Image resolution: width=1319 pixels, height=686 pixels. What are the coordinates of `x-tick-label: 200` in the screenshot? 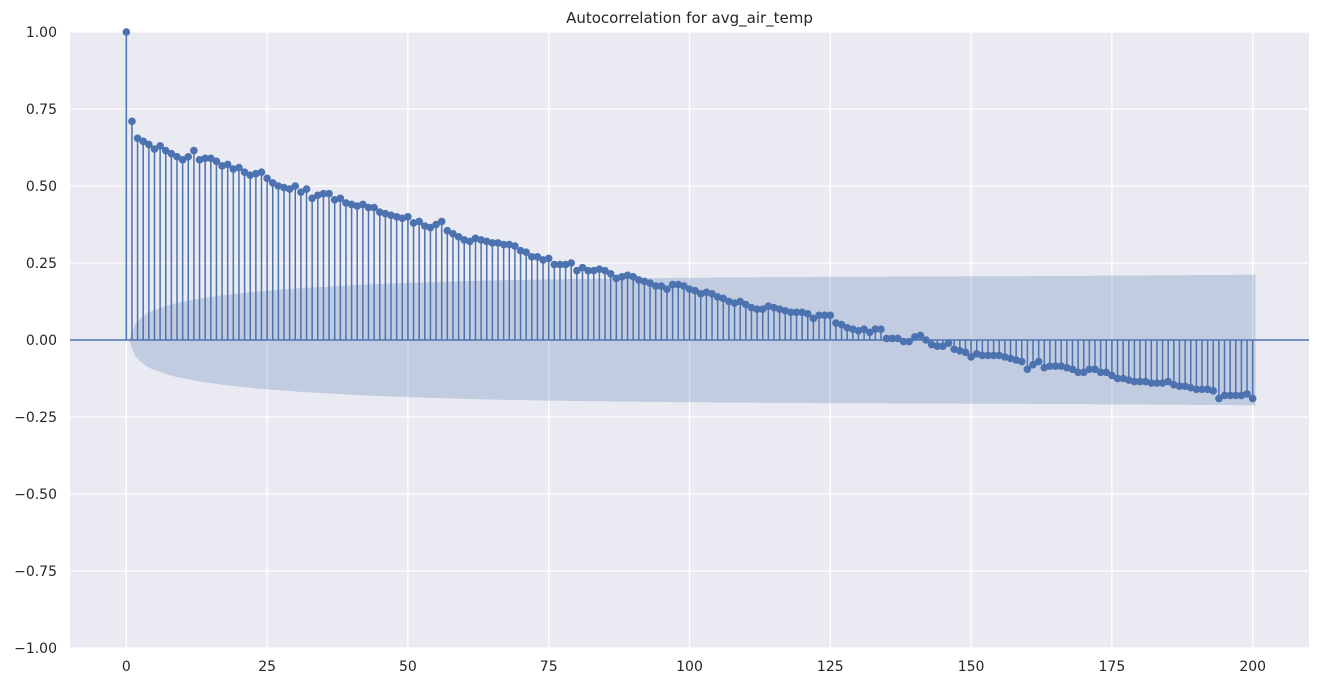 It's located at (1252, 667).